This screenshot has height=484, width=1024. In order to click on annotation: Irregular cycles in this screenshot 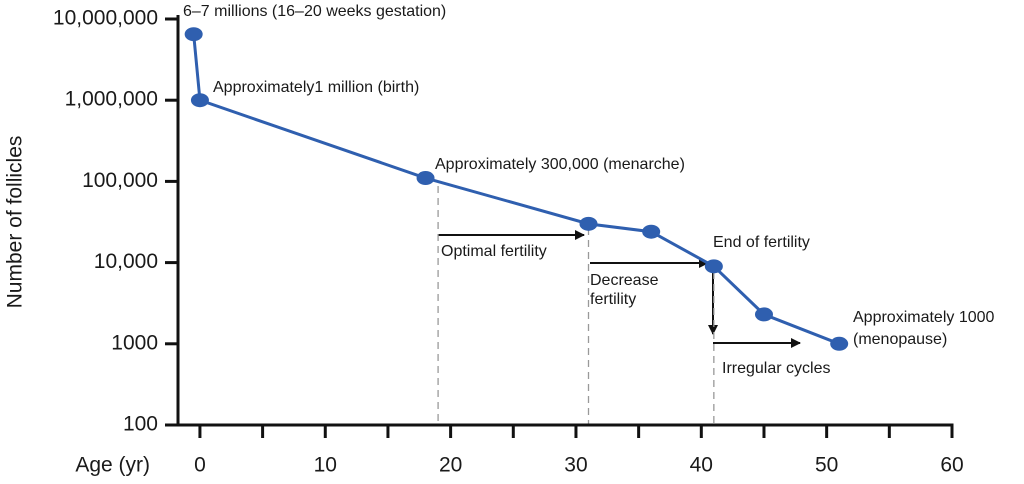, I will do `click(776, 368)`.